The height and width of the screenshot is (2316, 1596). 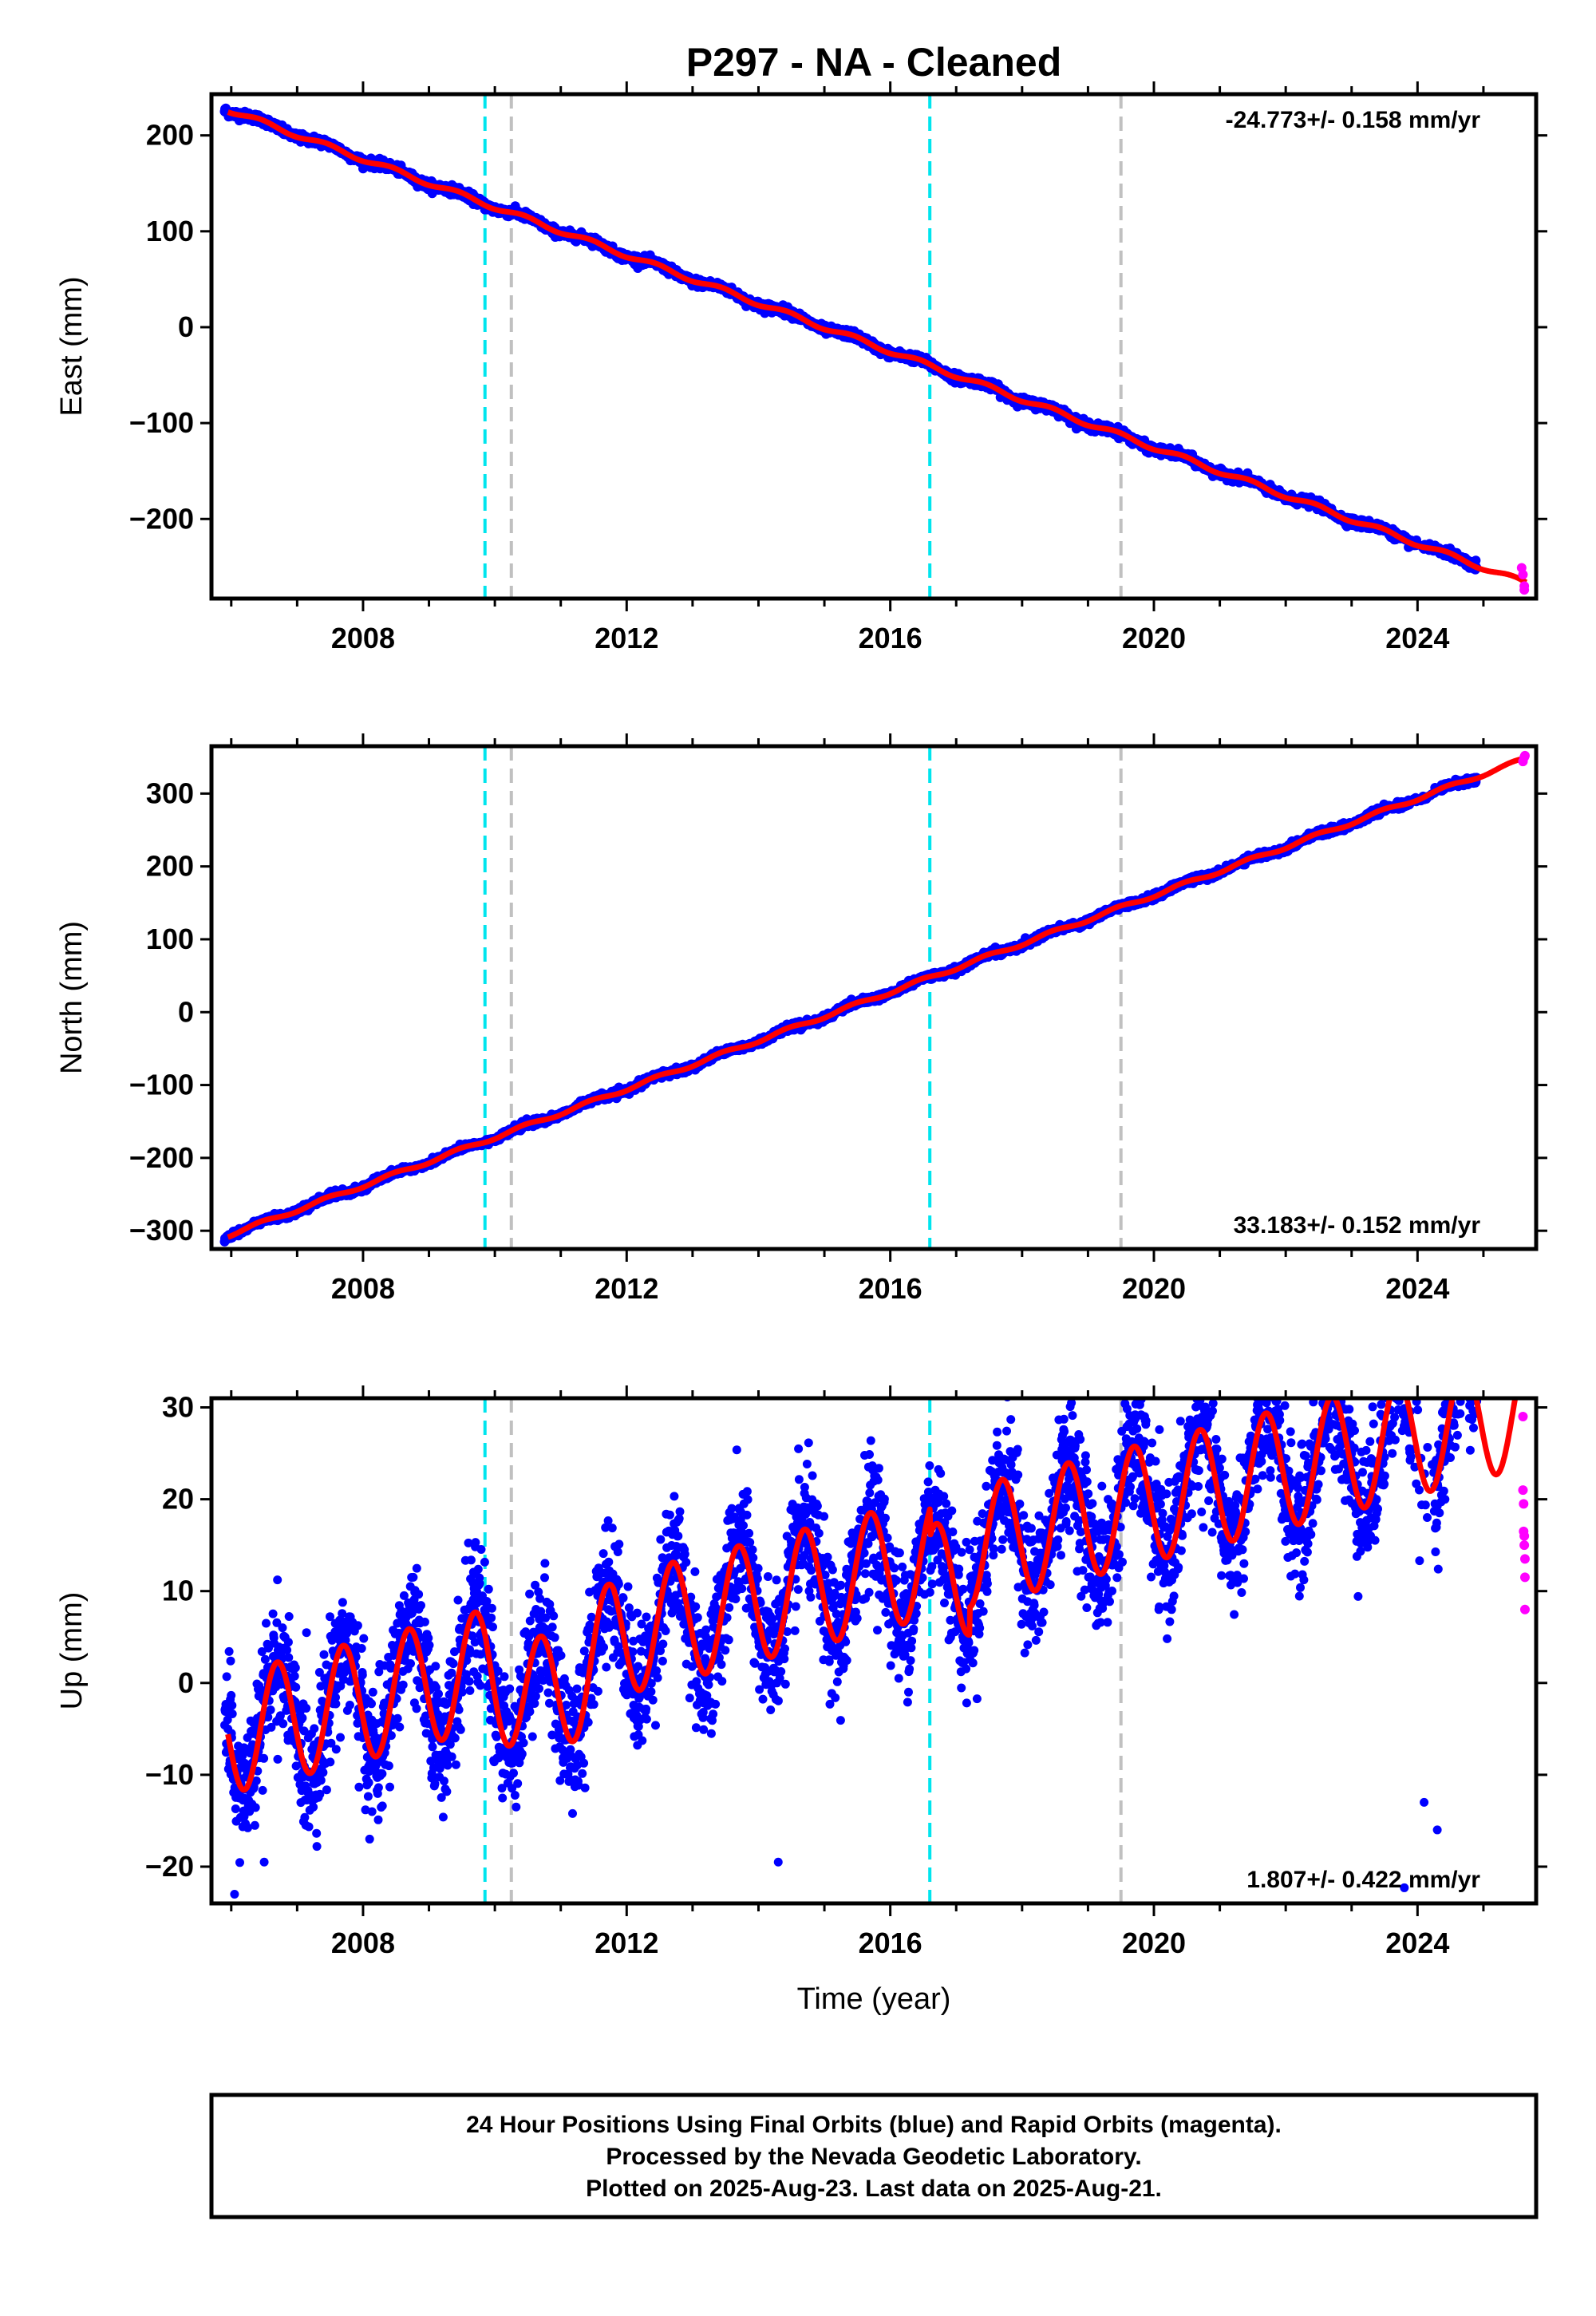 I want to click on x-tick-label: 2016, so click(x=890, y=638).